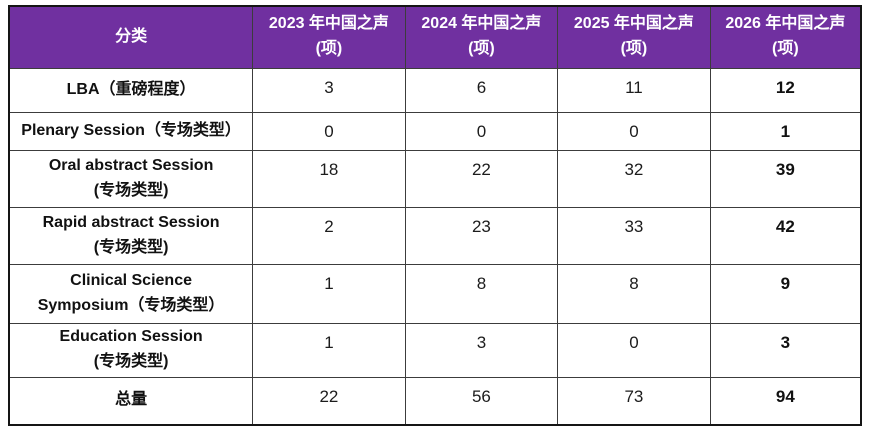 The width and height of the screenshot is (870, 431). Describe the element at coordinates (481, 90) in the screenshot. I see `cell-lba-2024: 6` at that location.